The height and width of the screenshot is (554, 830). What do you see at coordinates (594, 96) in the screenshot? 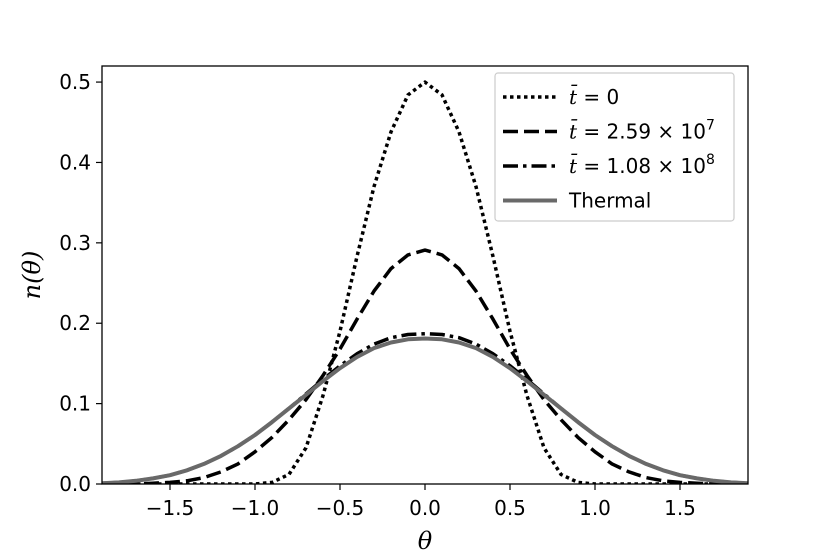
I see `legend-label-0: t̄ = 0` at bounding box center [594, 96].